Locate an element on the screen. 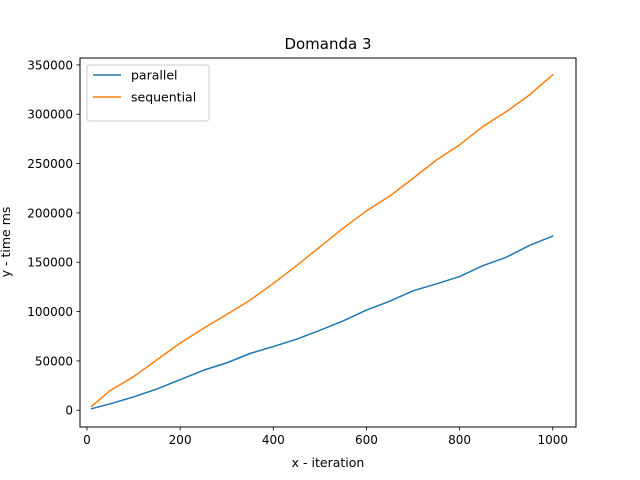 Image resolution: width=640 pixels, height=480 pixels. y-tick-label: 100000 is located at coordinates (50, 312).